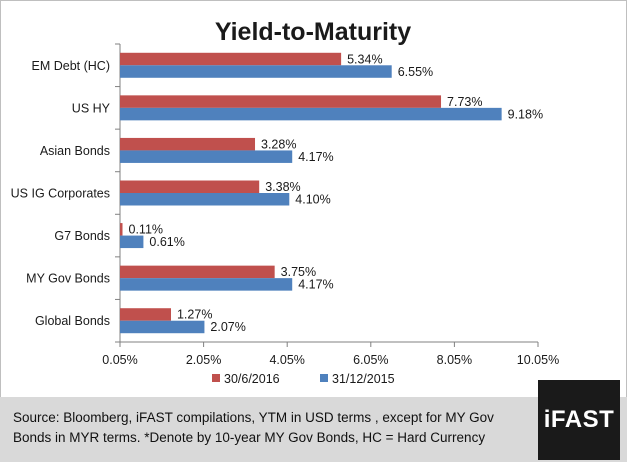  I want to click on y-category-label: Asian Bonds, so click(75, 151).